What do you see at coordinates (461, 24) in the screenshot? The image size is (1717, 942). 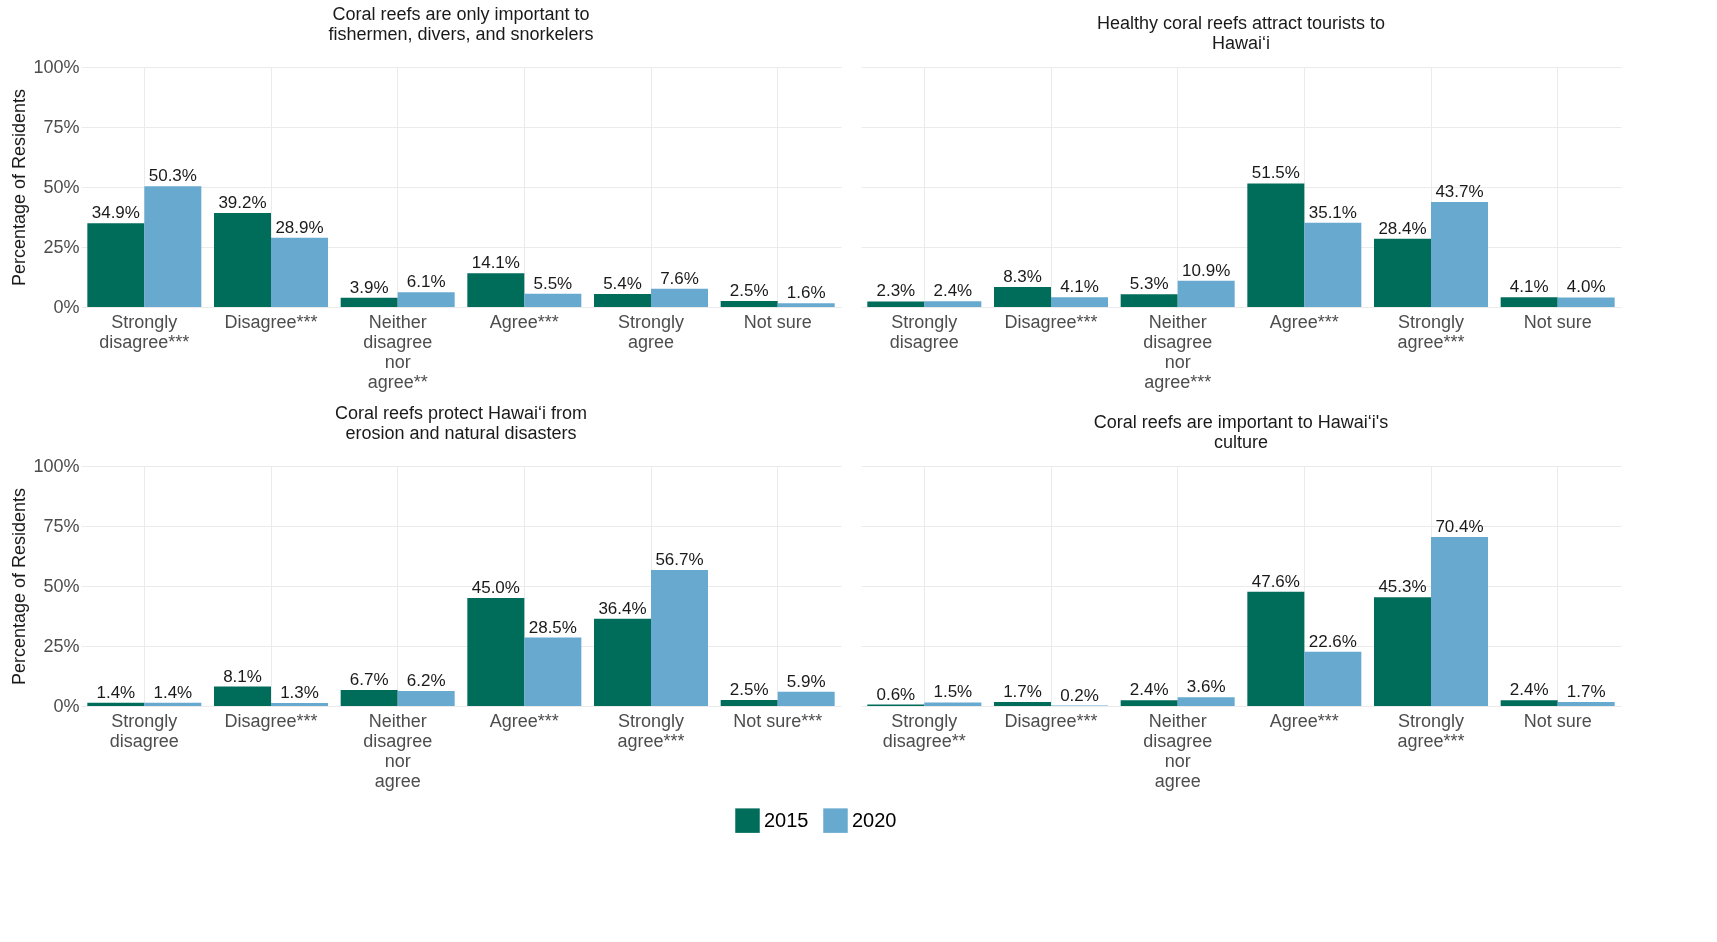 I see `chart-title: Coral reefs are only important to fishermen, divers, and snorkelers` at bounding box center [461, 24].